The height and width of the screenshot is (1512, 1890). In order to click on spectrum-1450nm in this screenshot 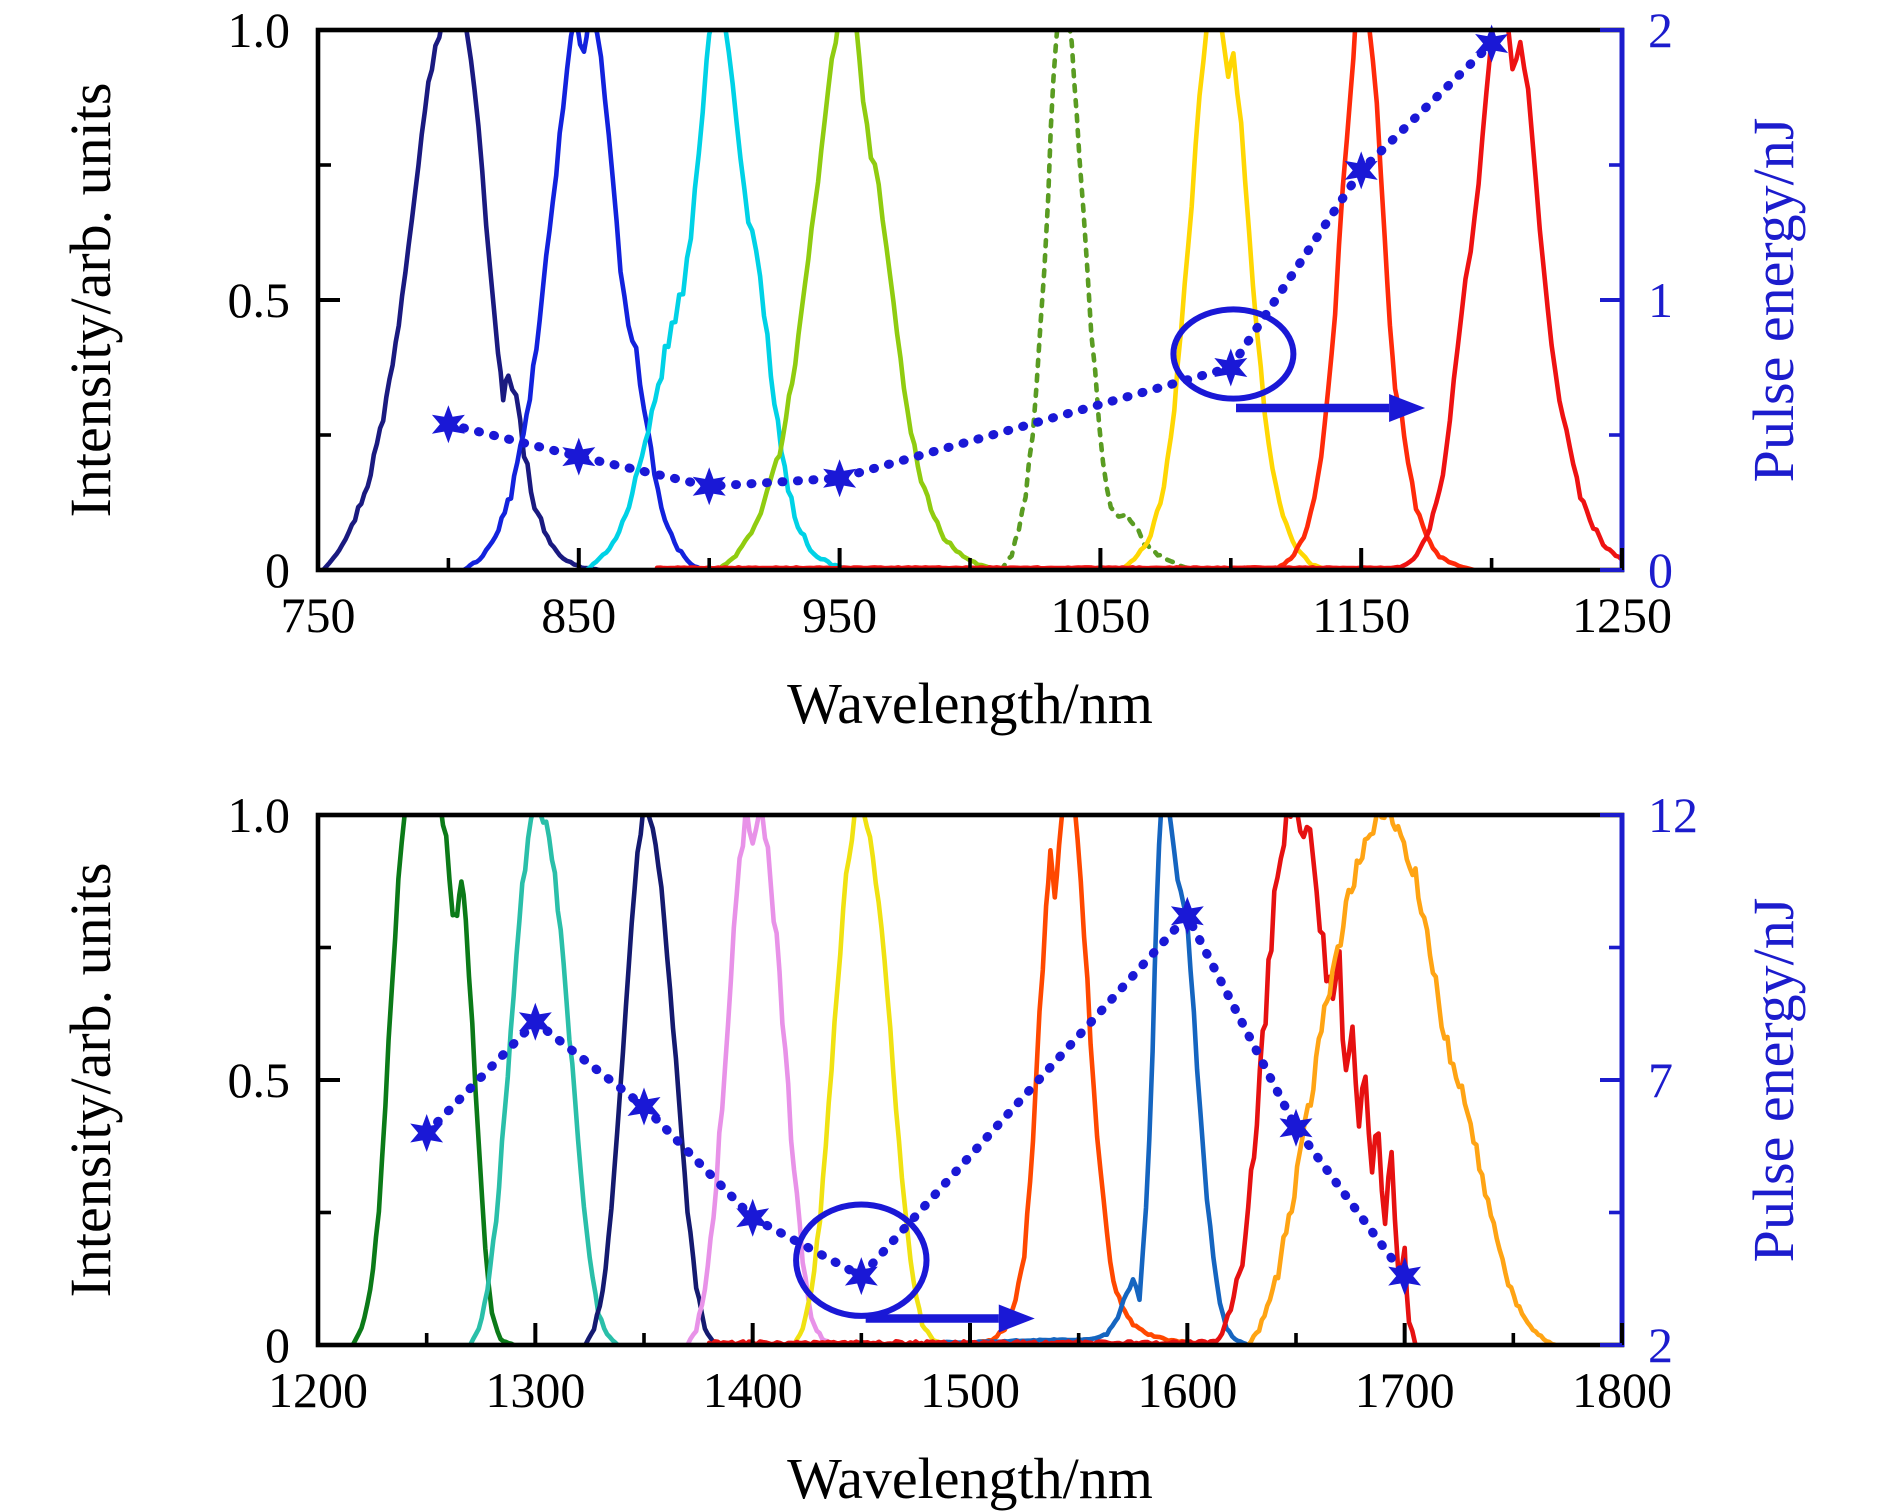, I will do `click(870, 1080)`.